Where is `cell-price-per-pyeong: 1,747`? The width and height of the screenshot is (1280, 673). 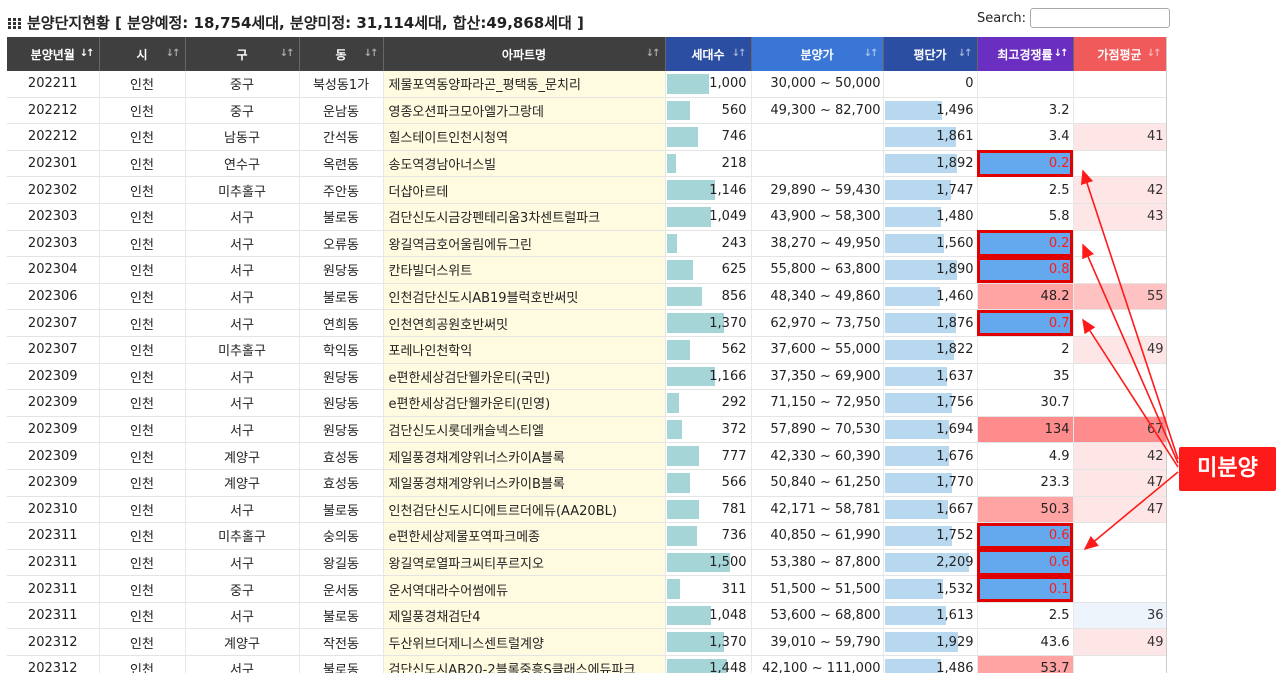 cell-price-per-pyeong: 1,747 is located at coordinates (930, 190).